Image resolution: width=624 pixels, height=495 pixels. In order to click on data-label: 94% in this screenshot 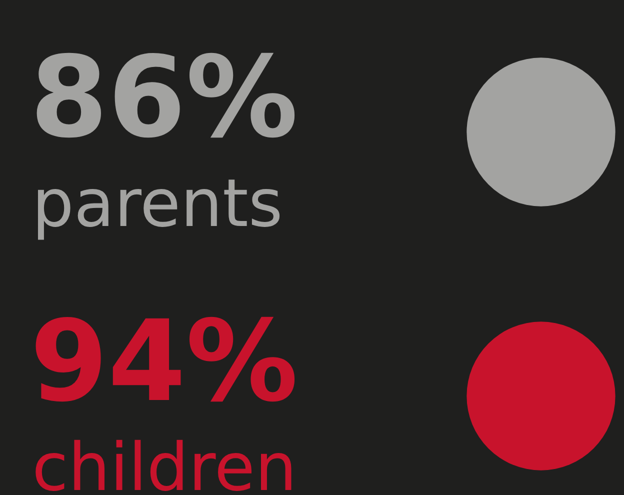, I will do `click(164, 362)`.